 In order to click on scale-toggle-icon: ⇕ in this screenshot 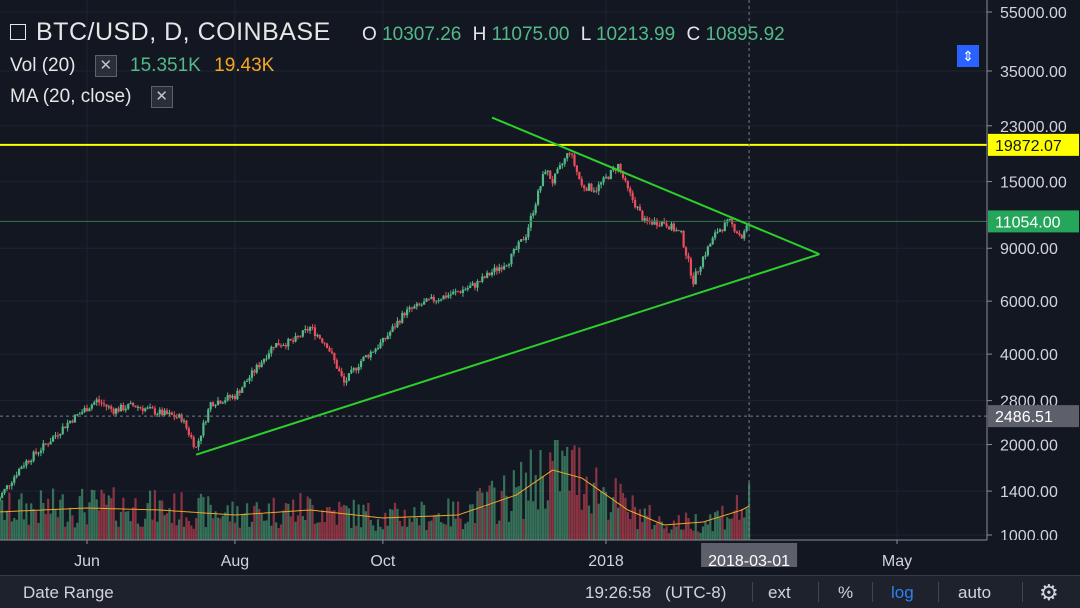, I will do `click(968, 56)`.